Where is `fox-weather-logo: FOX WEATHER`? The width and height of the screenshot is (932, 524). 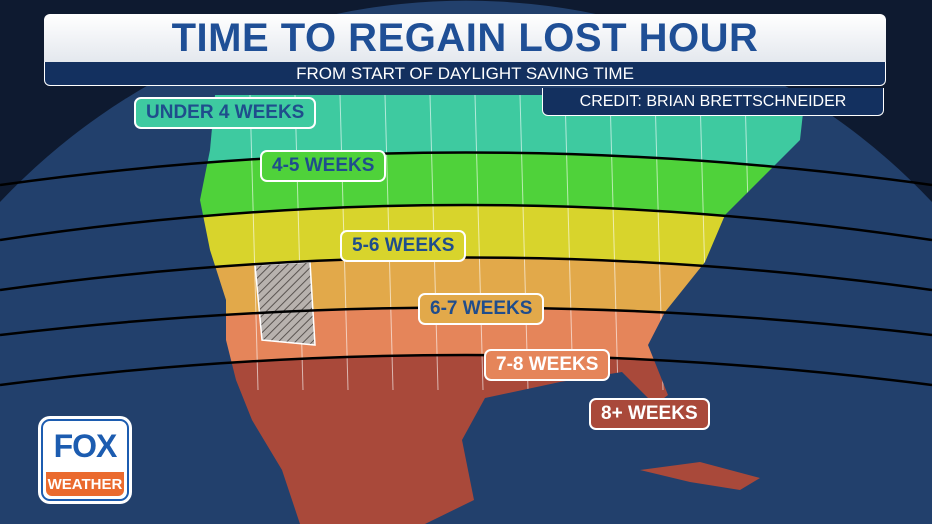 fox-weather-logo: FOX WEATHER is located at coordinates (85, 460).